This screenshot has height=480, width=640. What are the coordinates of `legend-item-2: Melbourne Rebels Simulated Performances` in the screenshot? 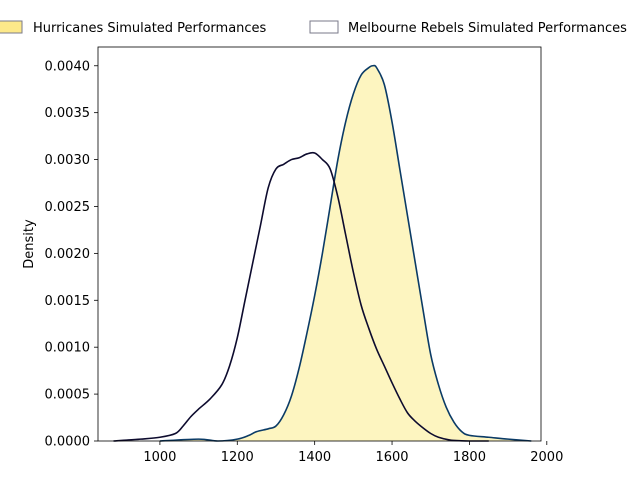 It's located at (468, 28).